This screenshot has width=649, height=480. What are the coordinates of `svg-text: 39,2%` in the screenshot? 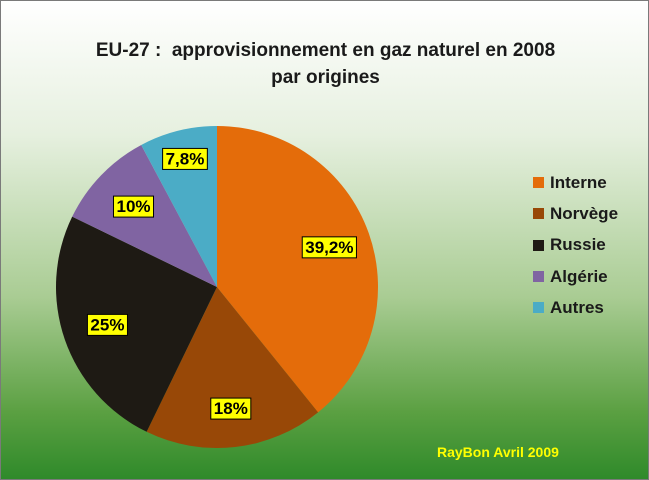 It's located at (329, 247).